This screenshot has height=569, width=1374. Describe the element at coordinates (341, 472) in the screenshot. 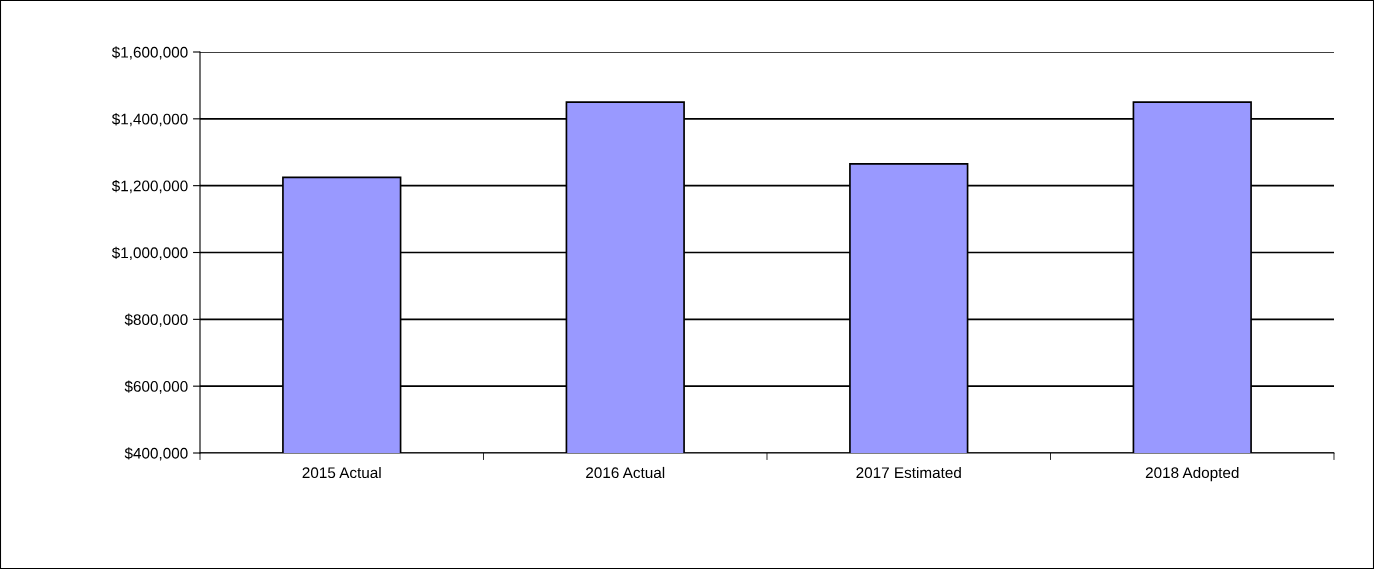

I see `x-tick-label: 2015 Actual` at that location.